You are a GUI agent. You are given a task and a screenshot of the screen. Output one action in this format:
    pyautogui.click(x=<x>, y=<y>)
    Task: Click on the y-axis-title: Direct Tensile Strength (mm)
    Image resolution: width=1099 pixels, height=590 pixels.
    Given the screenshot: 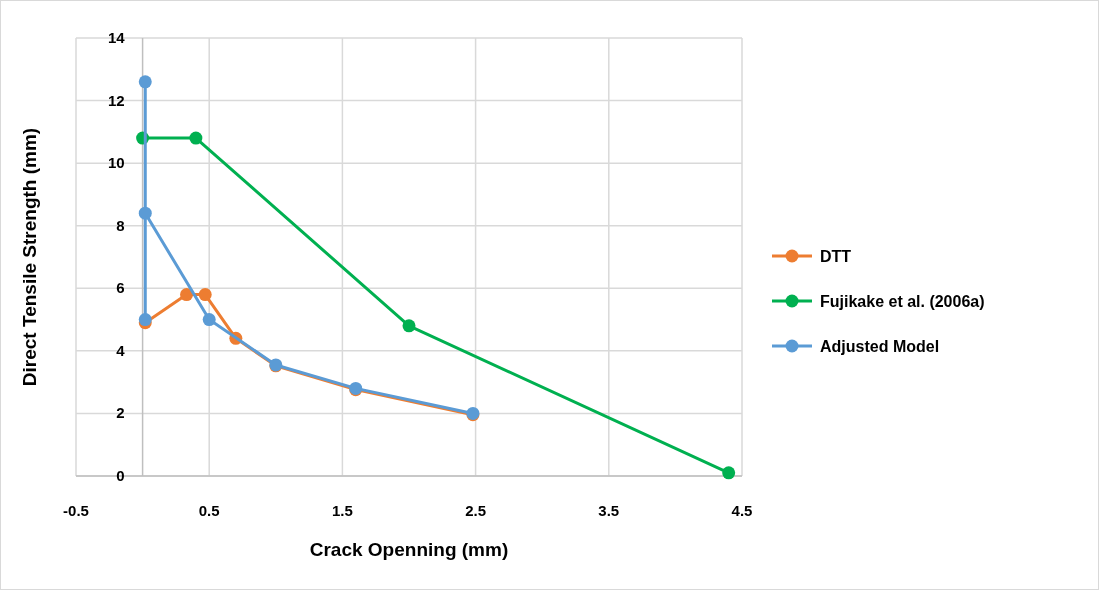 What is the action you would take?
    pyautogui.click(x=29, y=257)
    